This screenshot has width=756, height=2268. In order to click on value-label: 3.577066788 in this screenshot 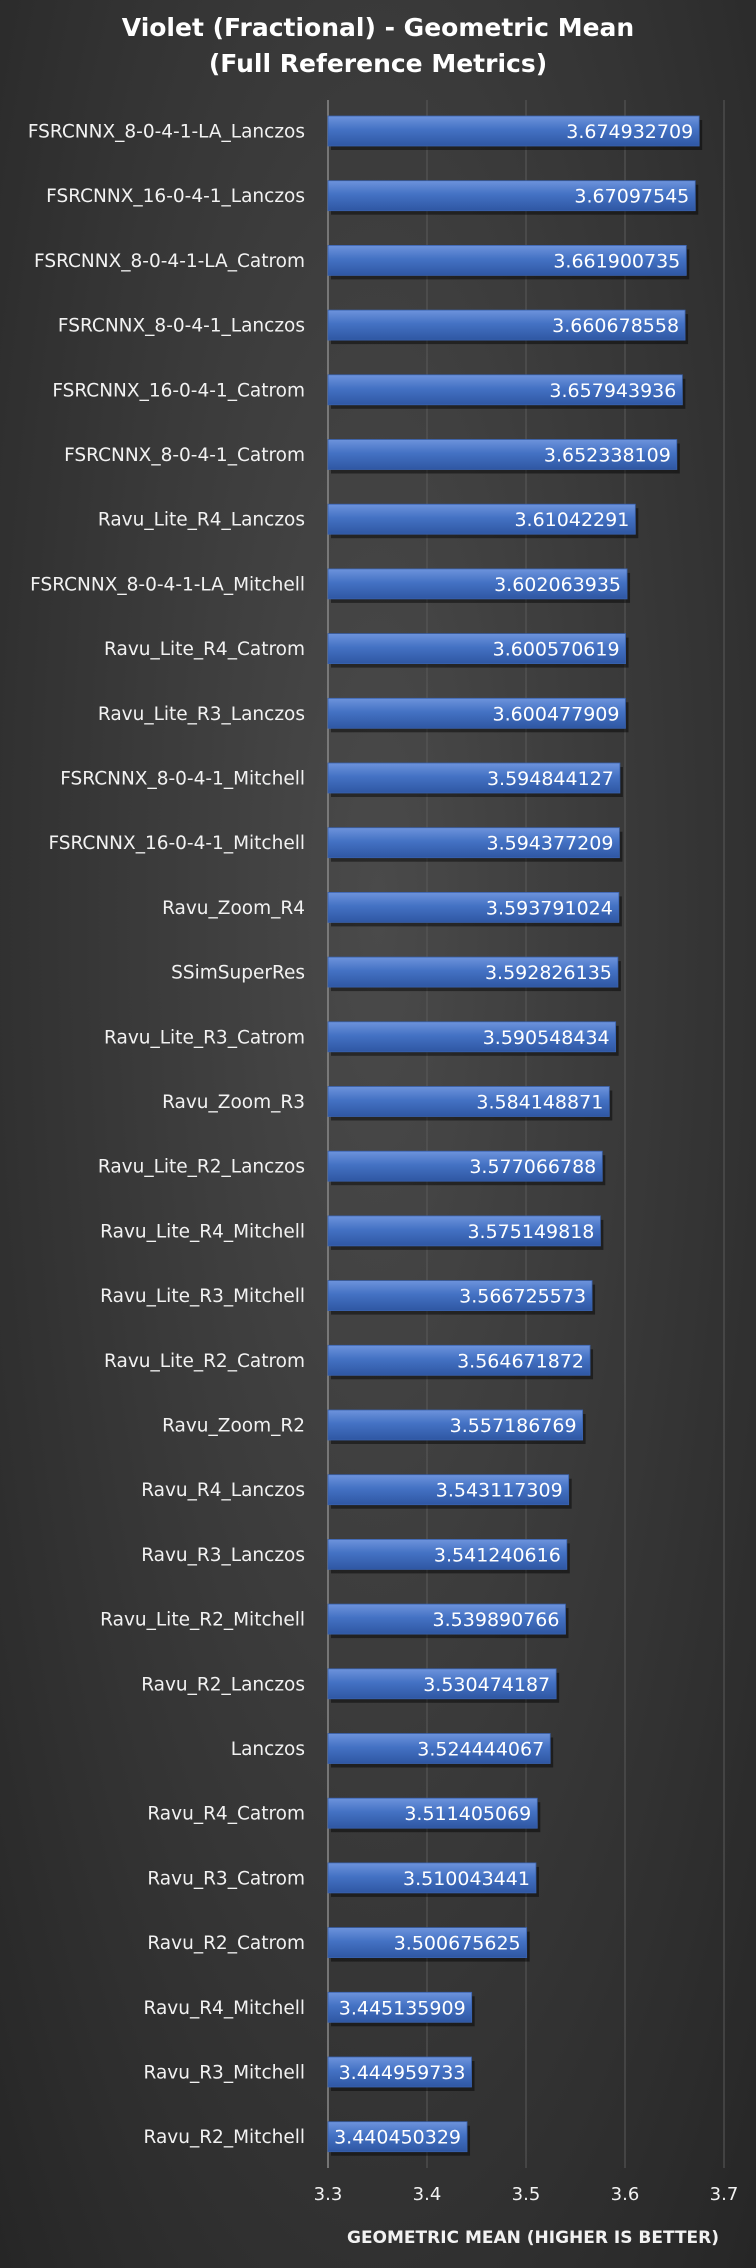, I will do `click(532, 1167)`.